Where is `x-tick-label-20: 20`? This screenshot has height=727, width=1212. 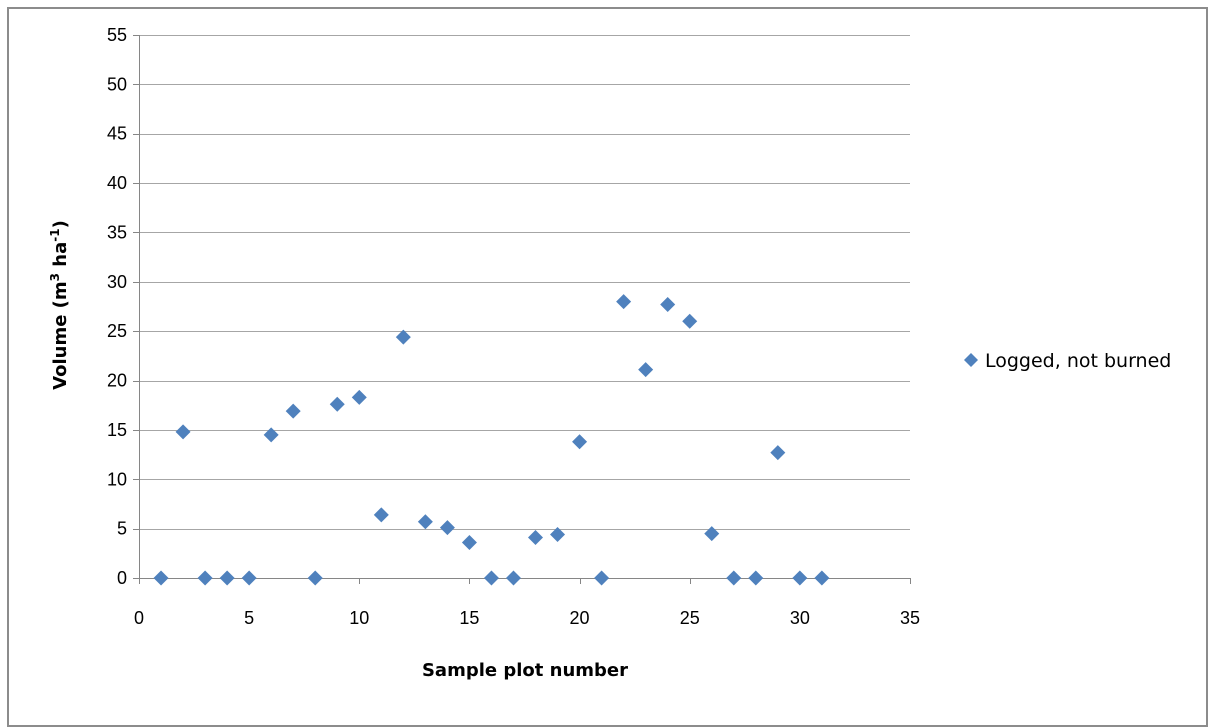
x-tick-label-20: 20 is located at coordinates (580, 618).